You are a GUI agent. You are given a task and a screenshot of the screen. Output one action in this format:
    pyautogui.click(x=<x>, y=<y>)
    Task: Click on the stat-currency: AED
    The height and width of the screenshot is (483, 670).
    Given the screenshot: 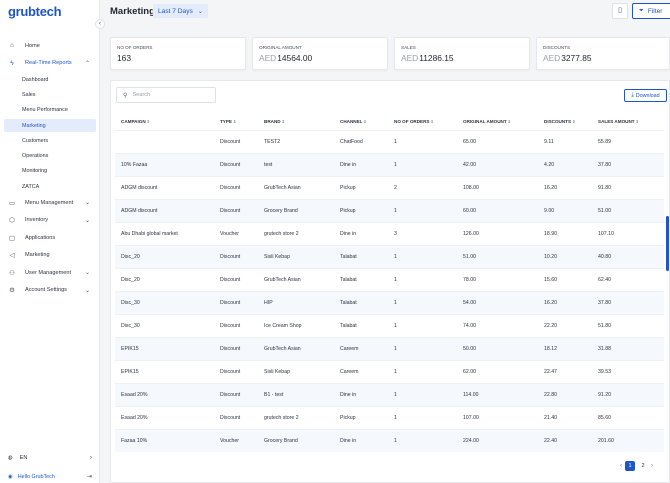 What is the action you would take?
    pyautogui.click(x=552, y=58)
    